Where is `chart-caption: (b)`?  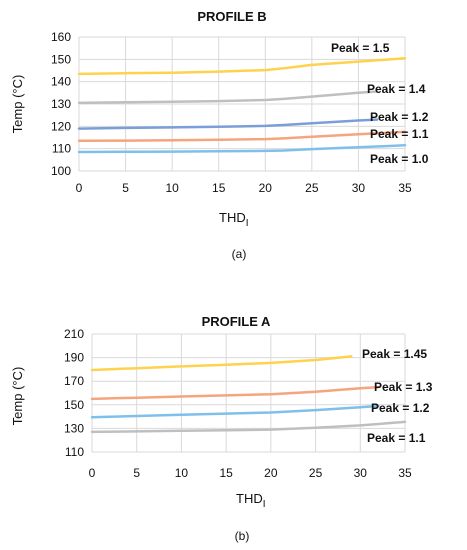 chart-caption: (b) is located at coordinates (242, 536).